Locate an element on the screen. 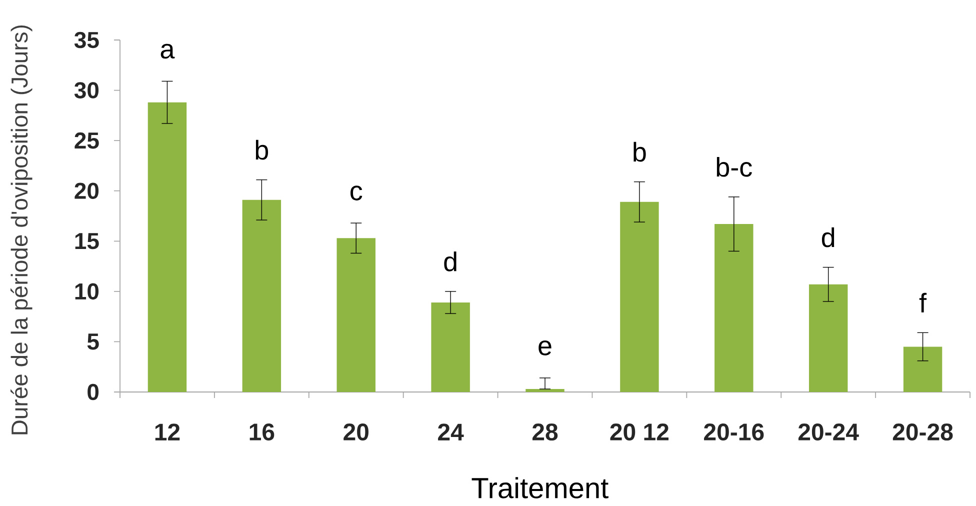  x-tick-label: 24 is located at coordinates (451, 432).